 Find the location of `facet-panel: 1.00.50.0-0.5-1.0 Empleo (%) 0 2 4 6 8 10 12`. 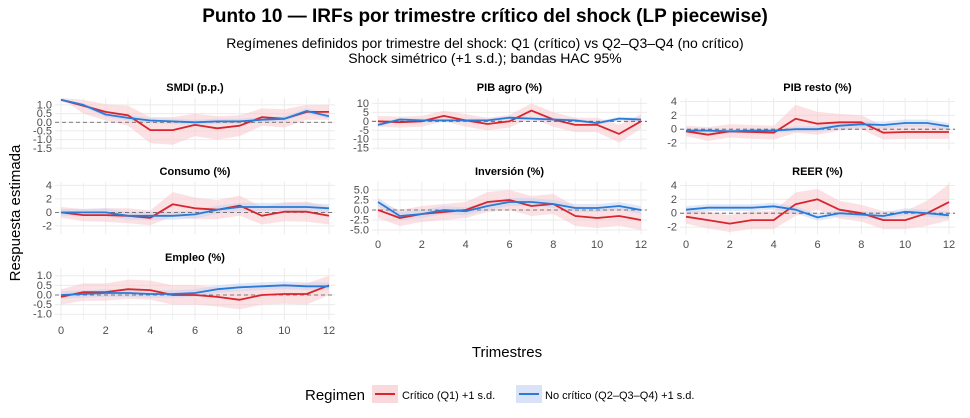

facet-panel: 1.00.50.0-0.5-1.0 Empleo (%) 0 2 4 6 8 10 12 is located at coordinates (184, 294).